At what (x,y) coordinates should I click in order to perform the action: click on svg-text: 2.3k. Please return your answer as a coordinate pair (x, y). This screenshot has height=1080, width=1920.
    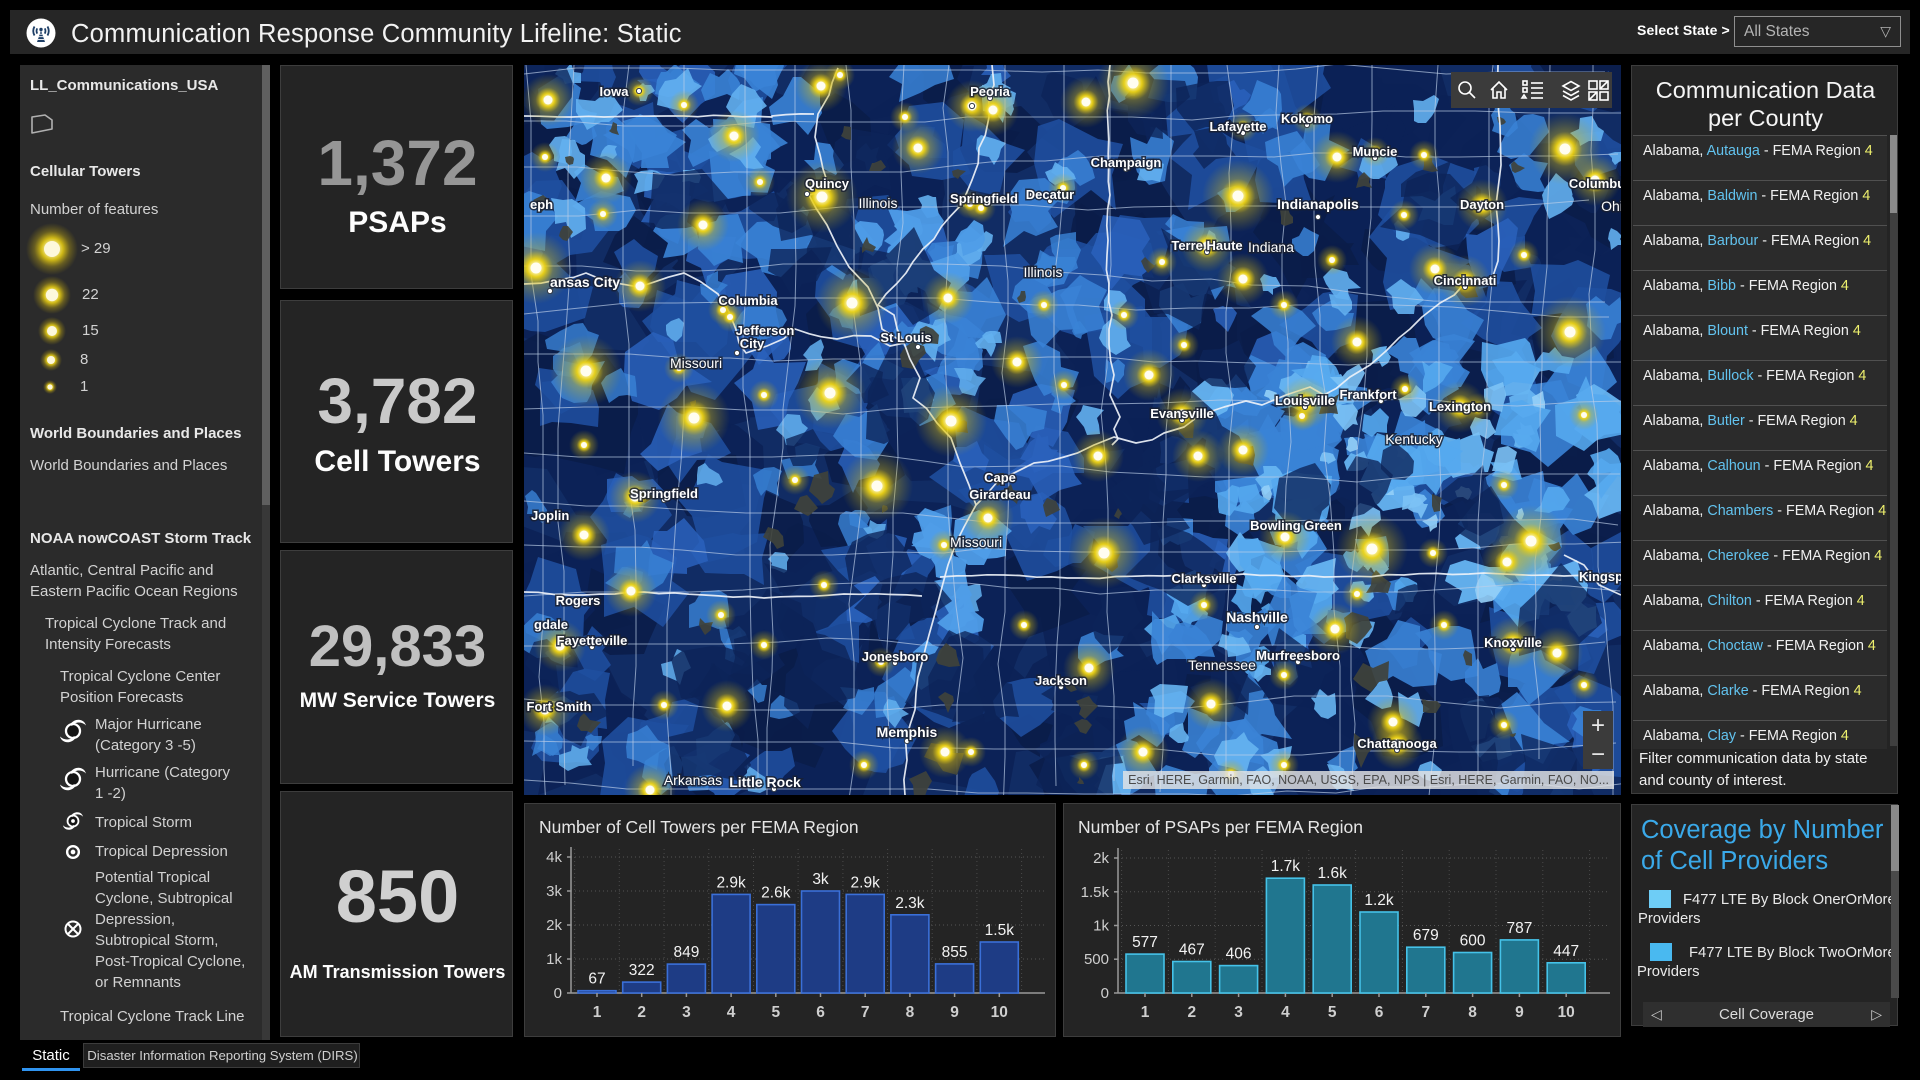
    Looking at the image, I should click on (910, 903).